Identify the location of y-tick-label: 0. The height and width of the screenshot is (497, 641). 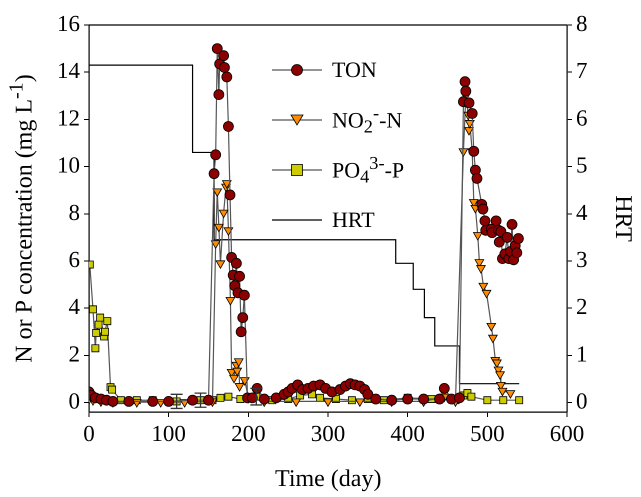
(74, 401).